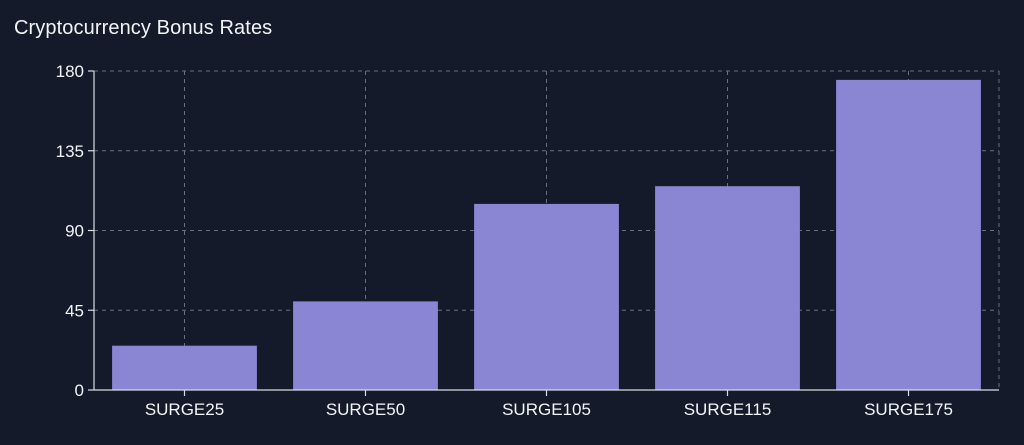 This screenshot has width=1024, height=445. What do you see at coordinates (70, 71) in the screenshot?
I see `y-tick-label: 180` at bounding box center [70, 71].